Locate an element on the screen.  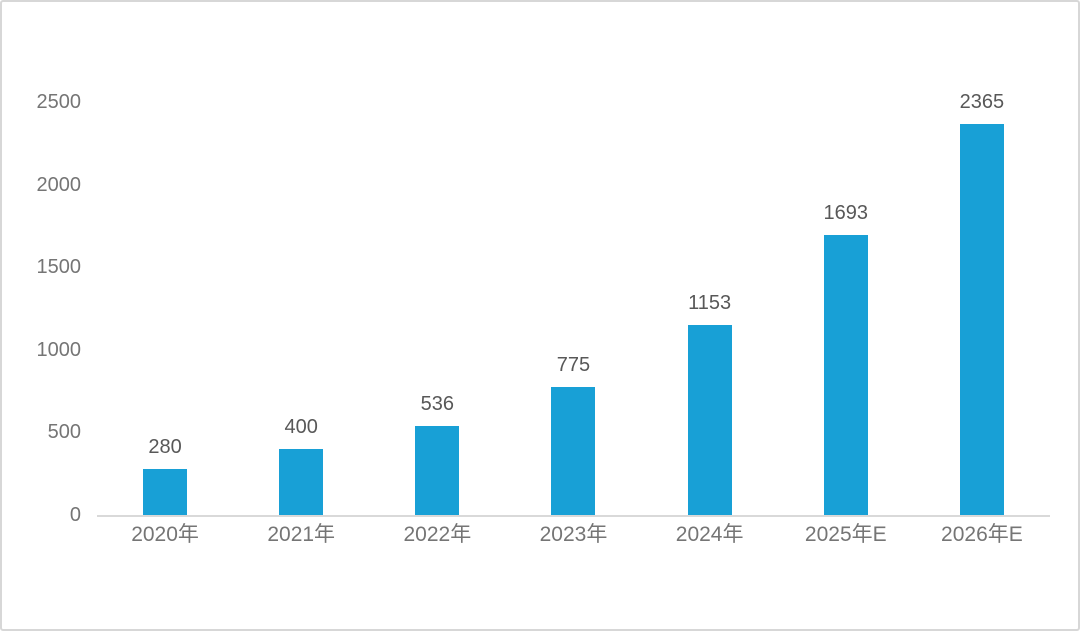
bar-value-label: 1693 is located at coordinates (846, 213).